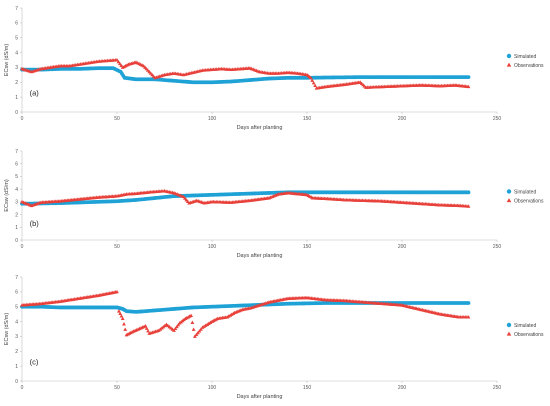 The height and width of the screenshot is (406, 550). Describe the element at coordinates (35, 92) in the screenshot. I see `panel-label: (a)` at that location.